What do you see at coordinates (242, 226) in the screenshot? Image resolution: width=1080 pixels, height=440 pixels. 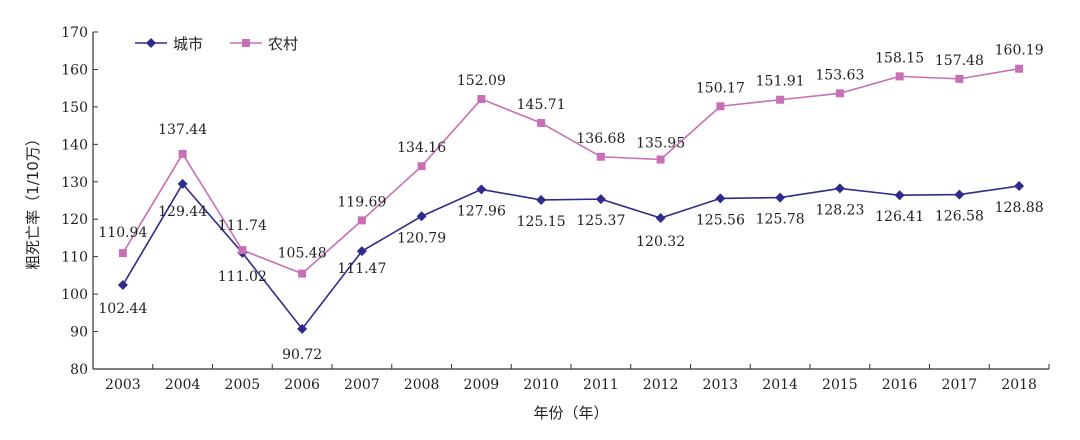 I see `data-label: 111.74` at bounding box center [242, 226].